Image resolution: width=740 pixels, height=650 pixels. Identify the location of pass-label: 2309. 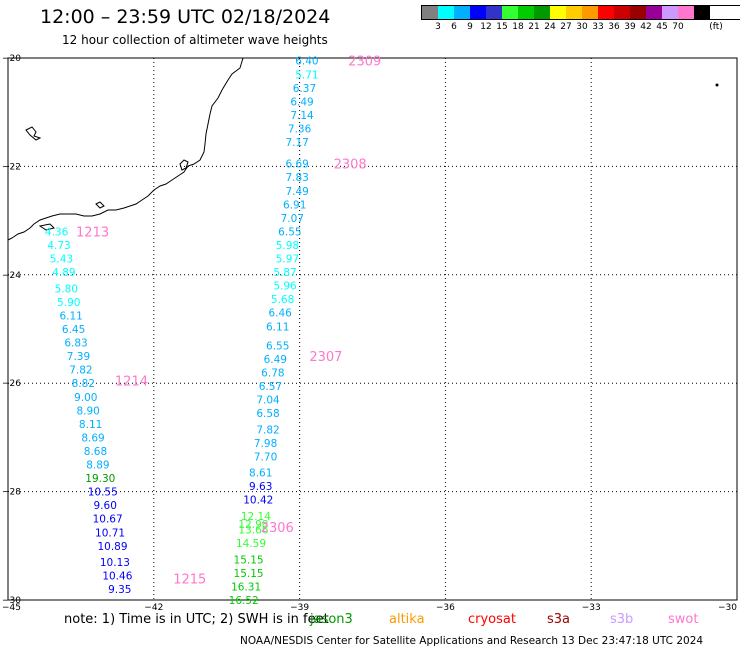
(364, 62).